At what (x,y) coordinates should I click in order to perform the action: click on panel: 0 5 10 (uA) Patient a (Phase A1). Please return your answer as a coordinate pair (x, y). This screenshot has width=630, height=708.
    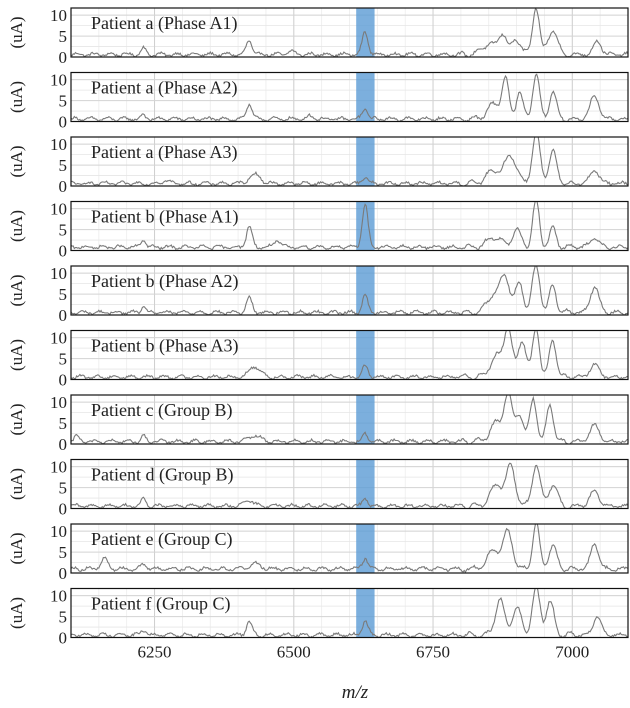
    Looking at the image, I should click on (318, 36).